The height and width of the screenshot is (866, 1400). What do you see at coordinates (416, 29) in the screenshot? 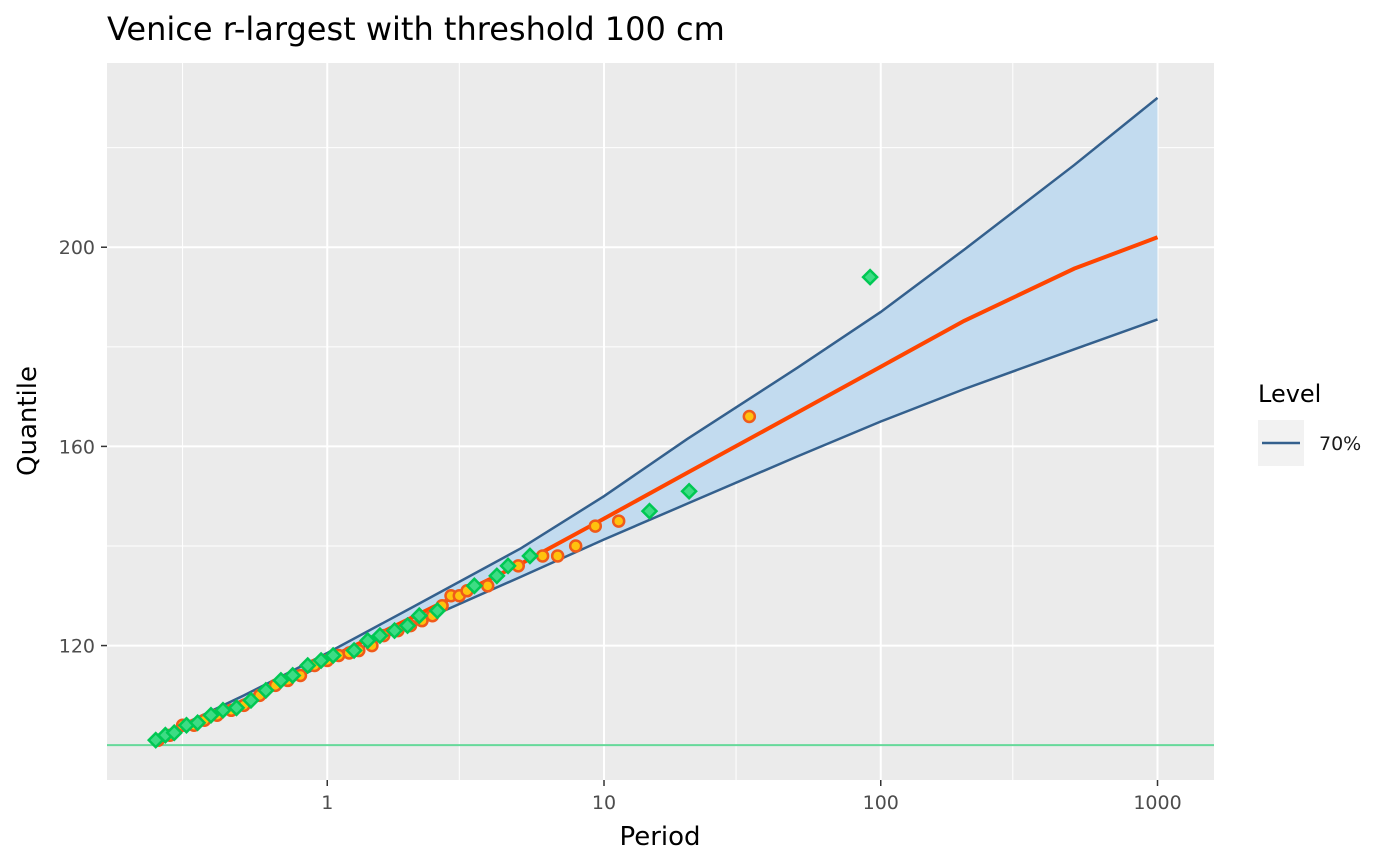
I see `chart-title: Venice r-largest with threshold 100 cm` at bounding box center [416, 29].